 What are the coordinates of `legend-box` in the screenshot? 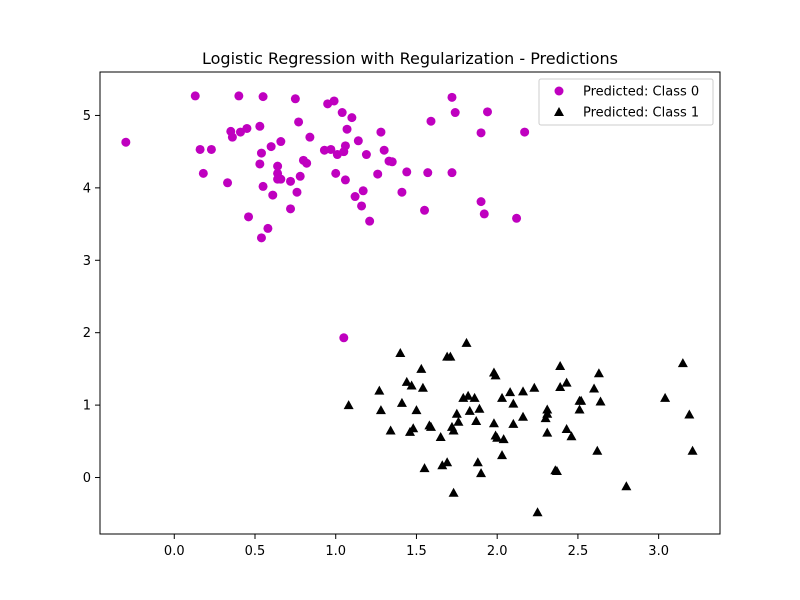 It's located at (626, 102).